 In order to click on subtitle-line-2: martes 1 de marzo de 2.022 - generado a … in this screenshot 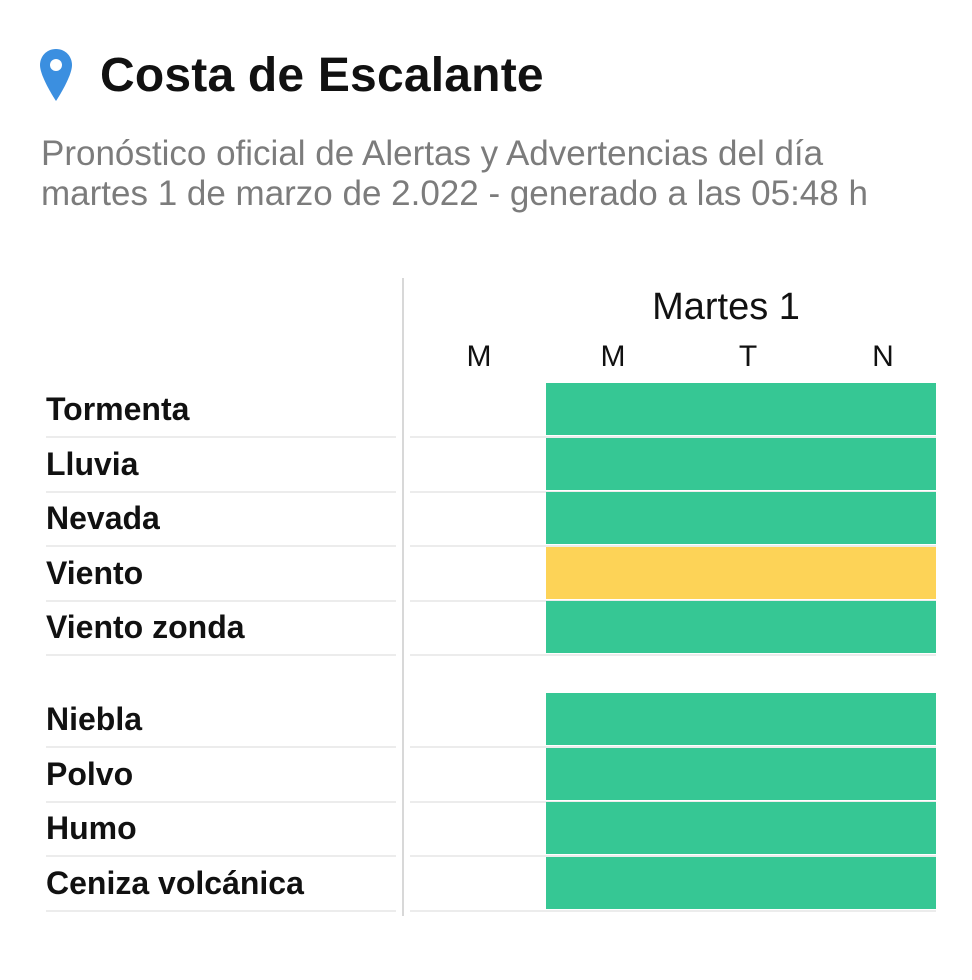, I will do `click(454, 193)`.